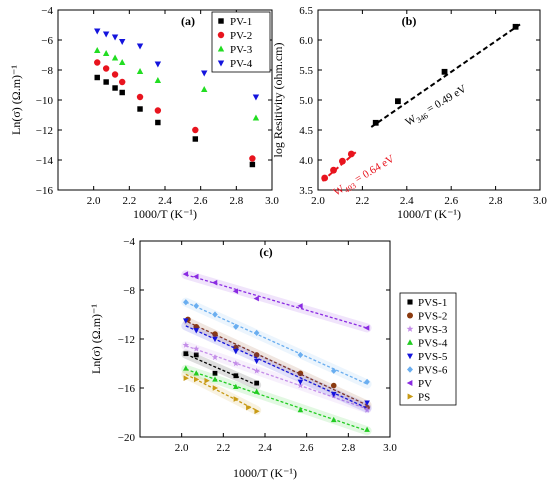 This screenshot has width=550, height=493. What do you see at coordinates (374, 170) in the screenshot?
I see `annotation-part: = 0.64 eV` at bounding box center [374, 170].